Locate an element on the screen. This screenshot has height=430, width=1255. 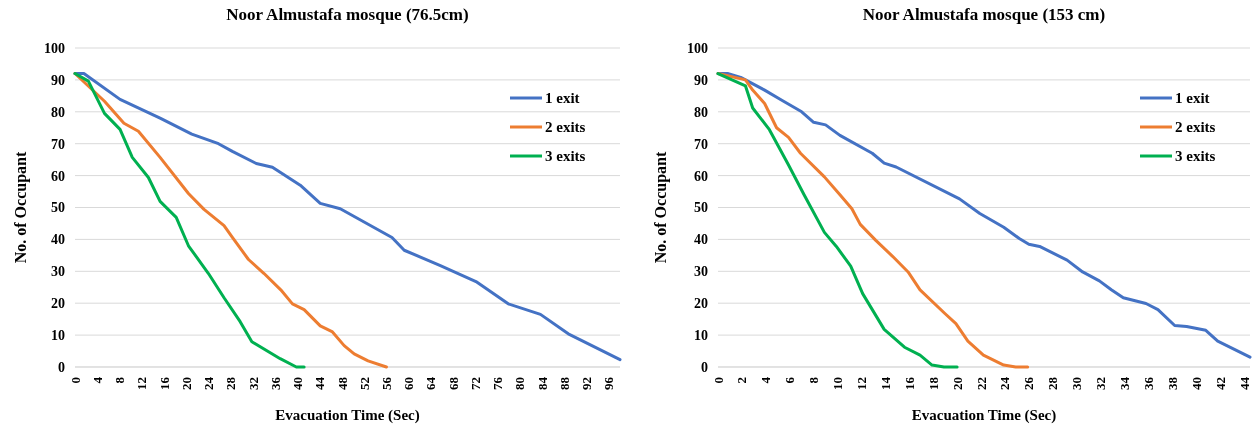
x-tick-label: 80 is located at coordinates (520, 383).